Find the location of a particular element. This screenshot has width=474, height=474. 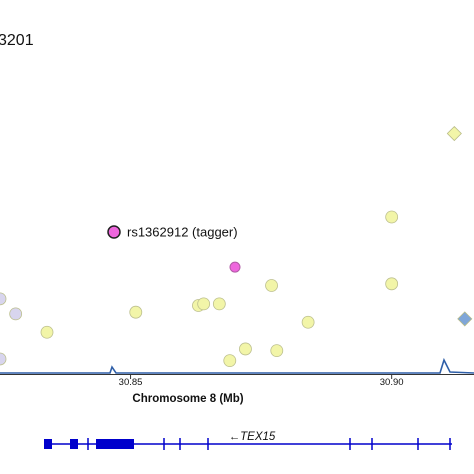

tagger-point is located at coordinates (114, 232).